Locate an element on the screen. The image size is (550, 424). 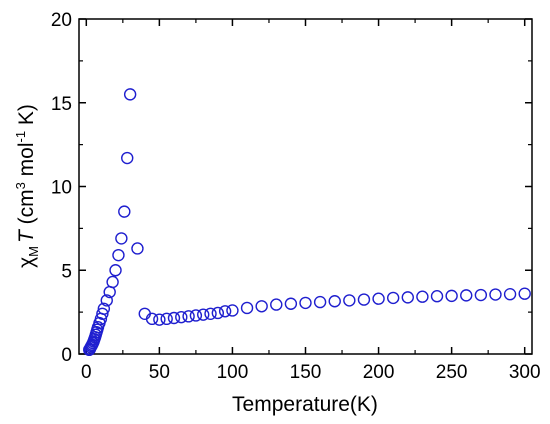
y-tick-label: 20 is located at coordinates (61, 20).